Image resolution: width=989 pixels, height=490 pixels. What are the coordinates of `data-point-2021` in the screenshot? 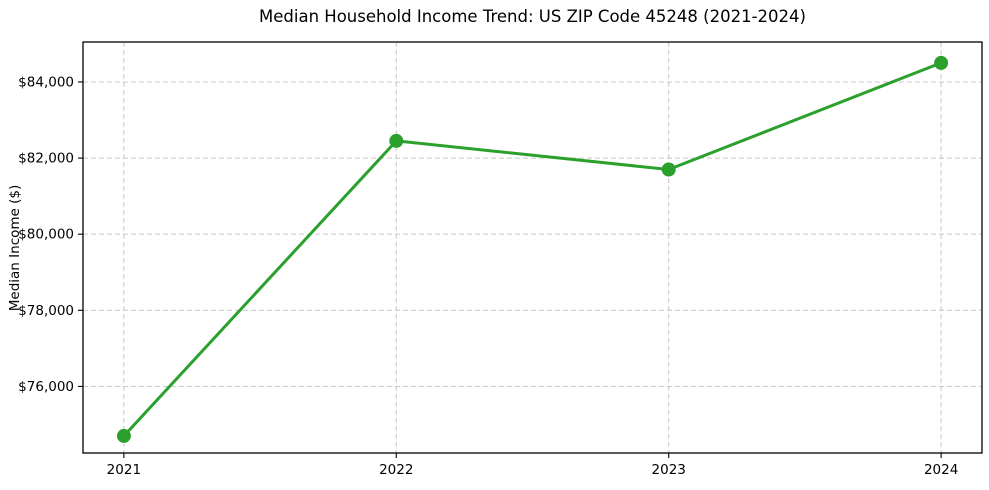 It's located at (123, 435).